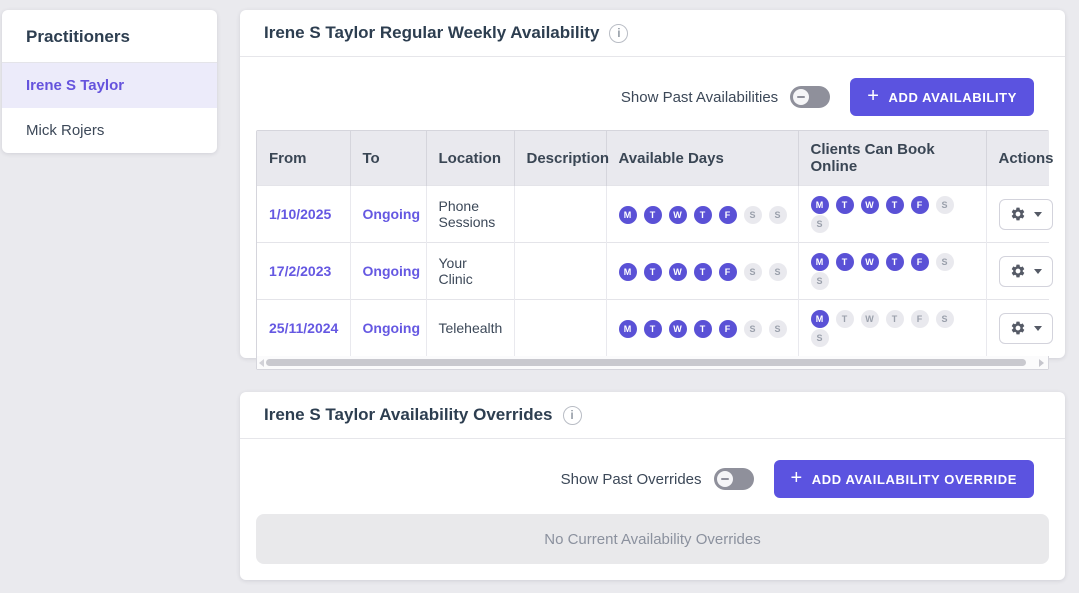  Describe the element at coordinates (891, 158) in the screenshot. I see `column-header-clients-can-book-online: Clients Can Book Online` at that location.